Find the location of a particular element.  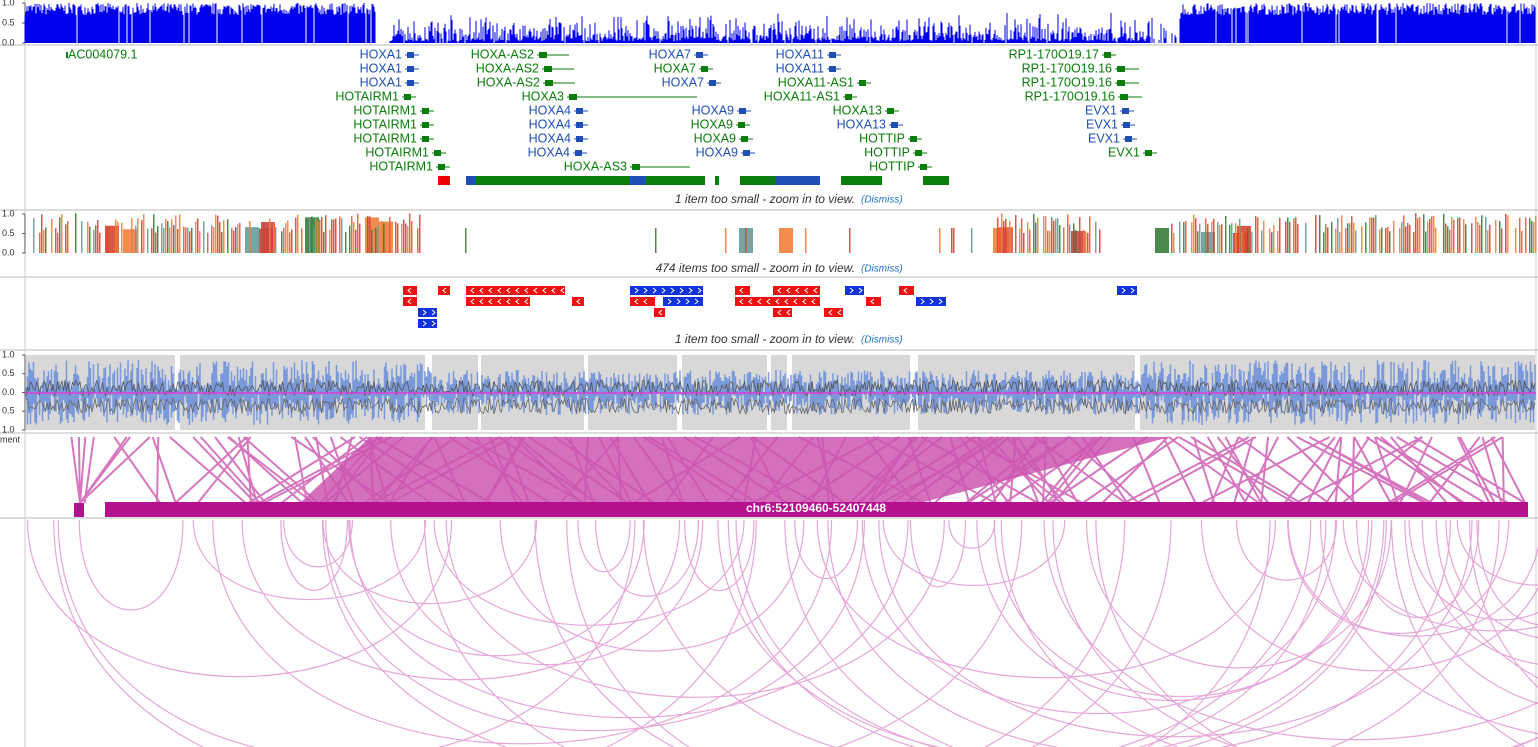

gene-label: AC004079.1 is located at coordinates (103, 54).